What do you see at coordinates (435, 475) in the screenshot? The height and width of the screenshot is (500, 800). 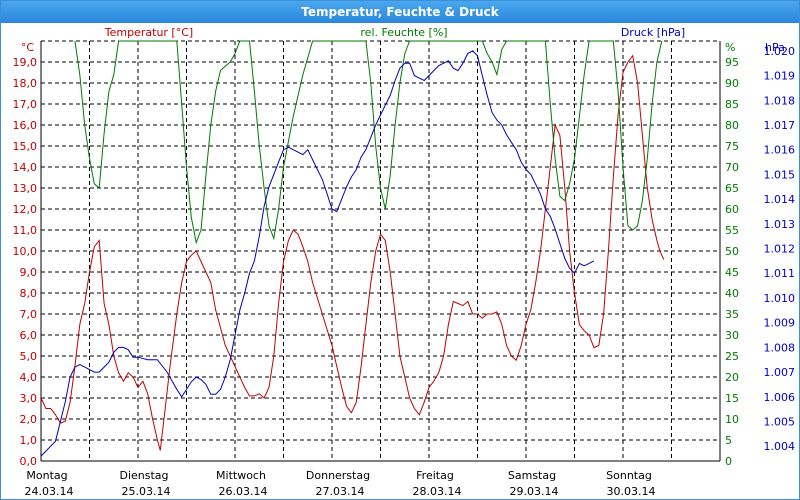 I see `x-tick-day-label: Freitag` at bounding box center [435, 475].